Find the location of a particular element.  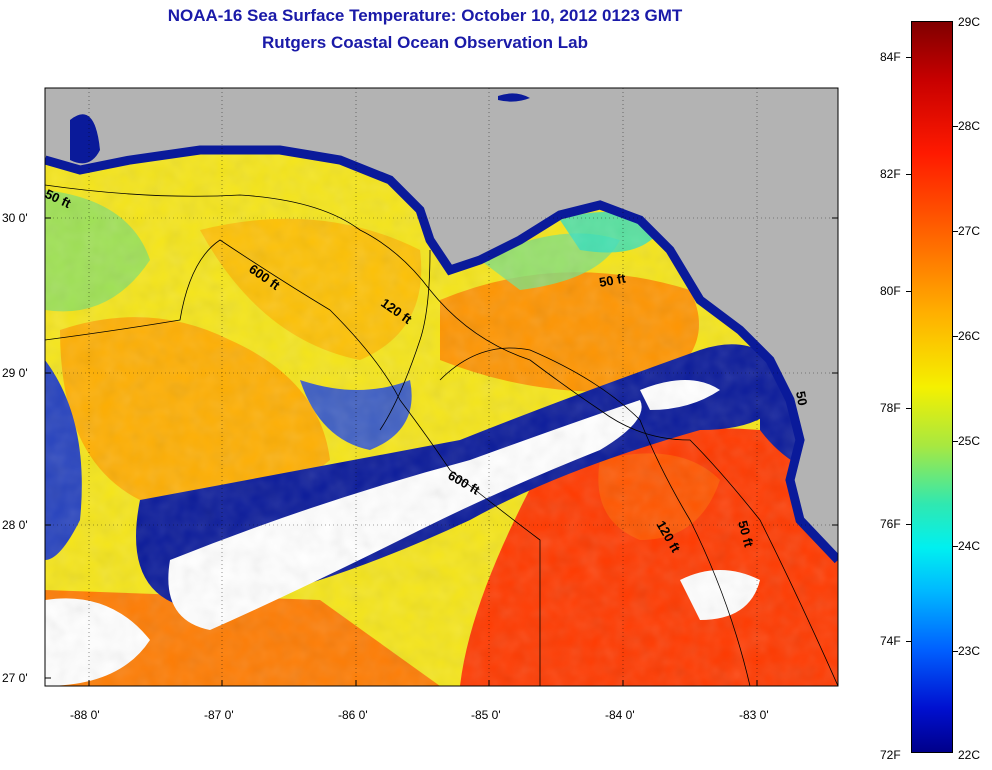

colorbar-f-label: 76F is located at coordinates (890, 524).